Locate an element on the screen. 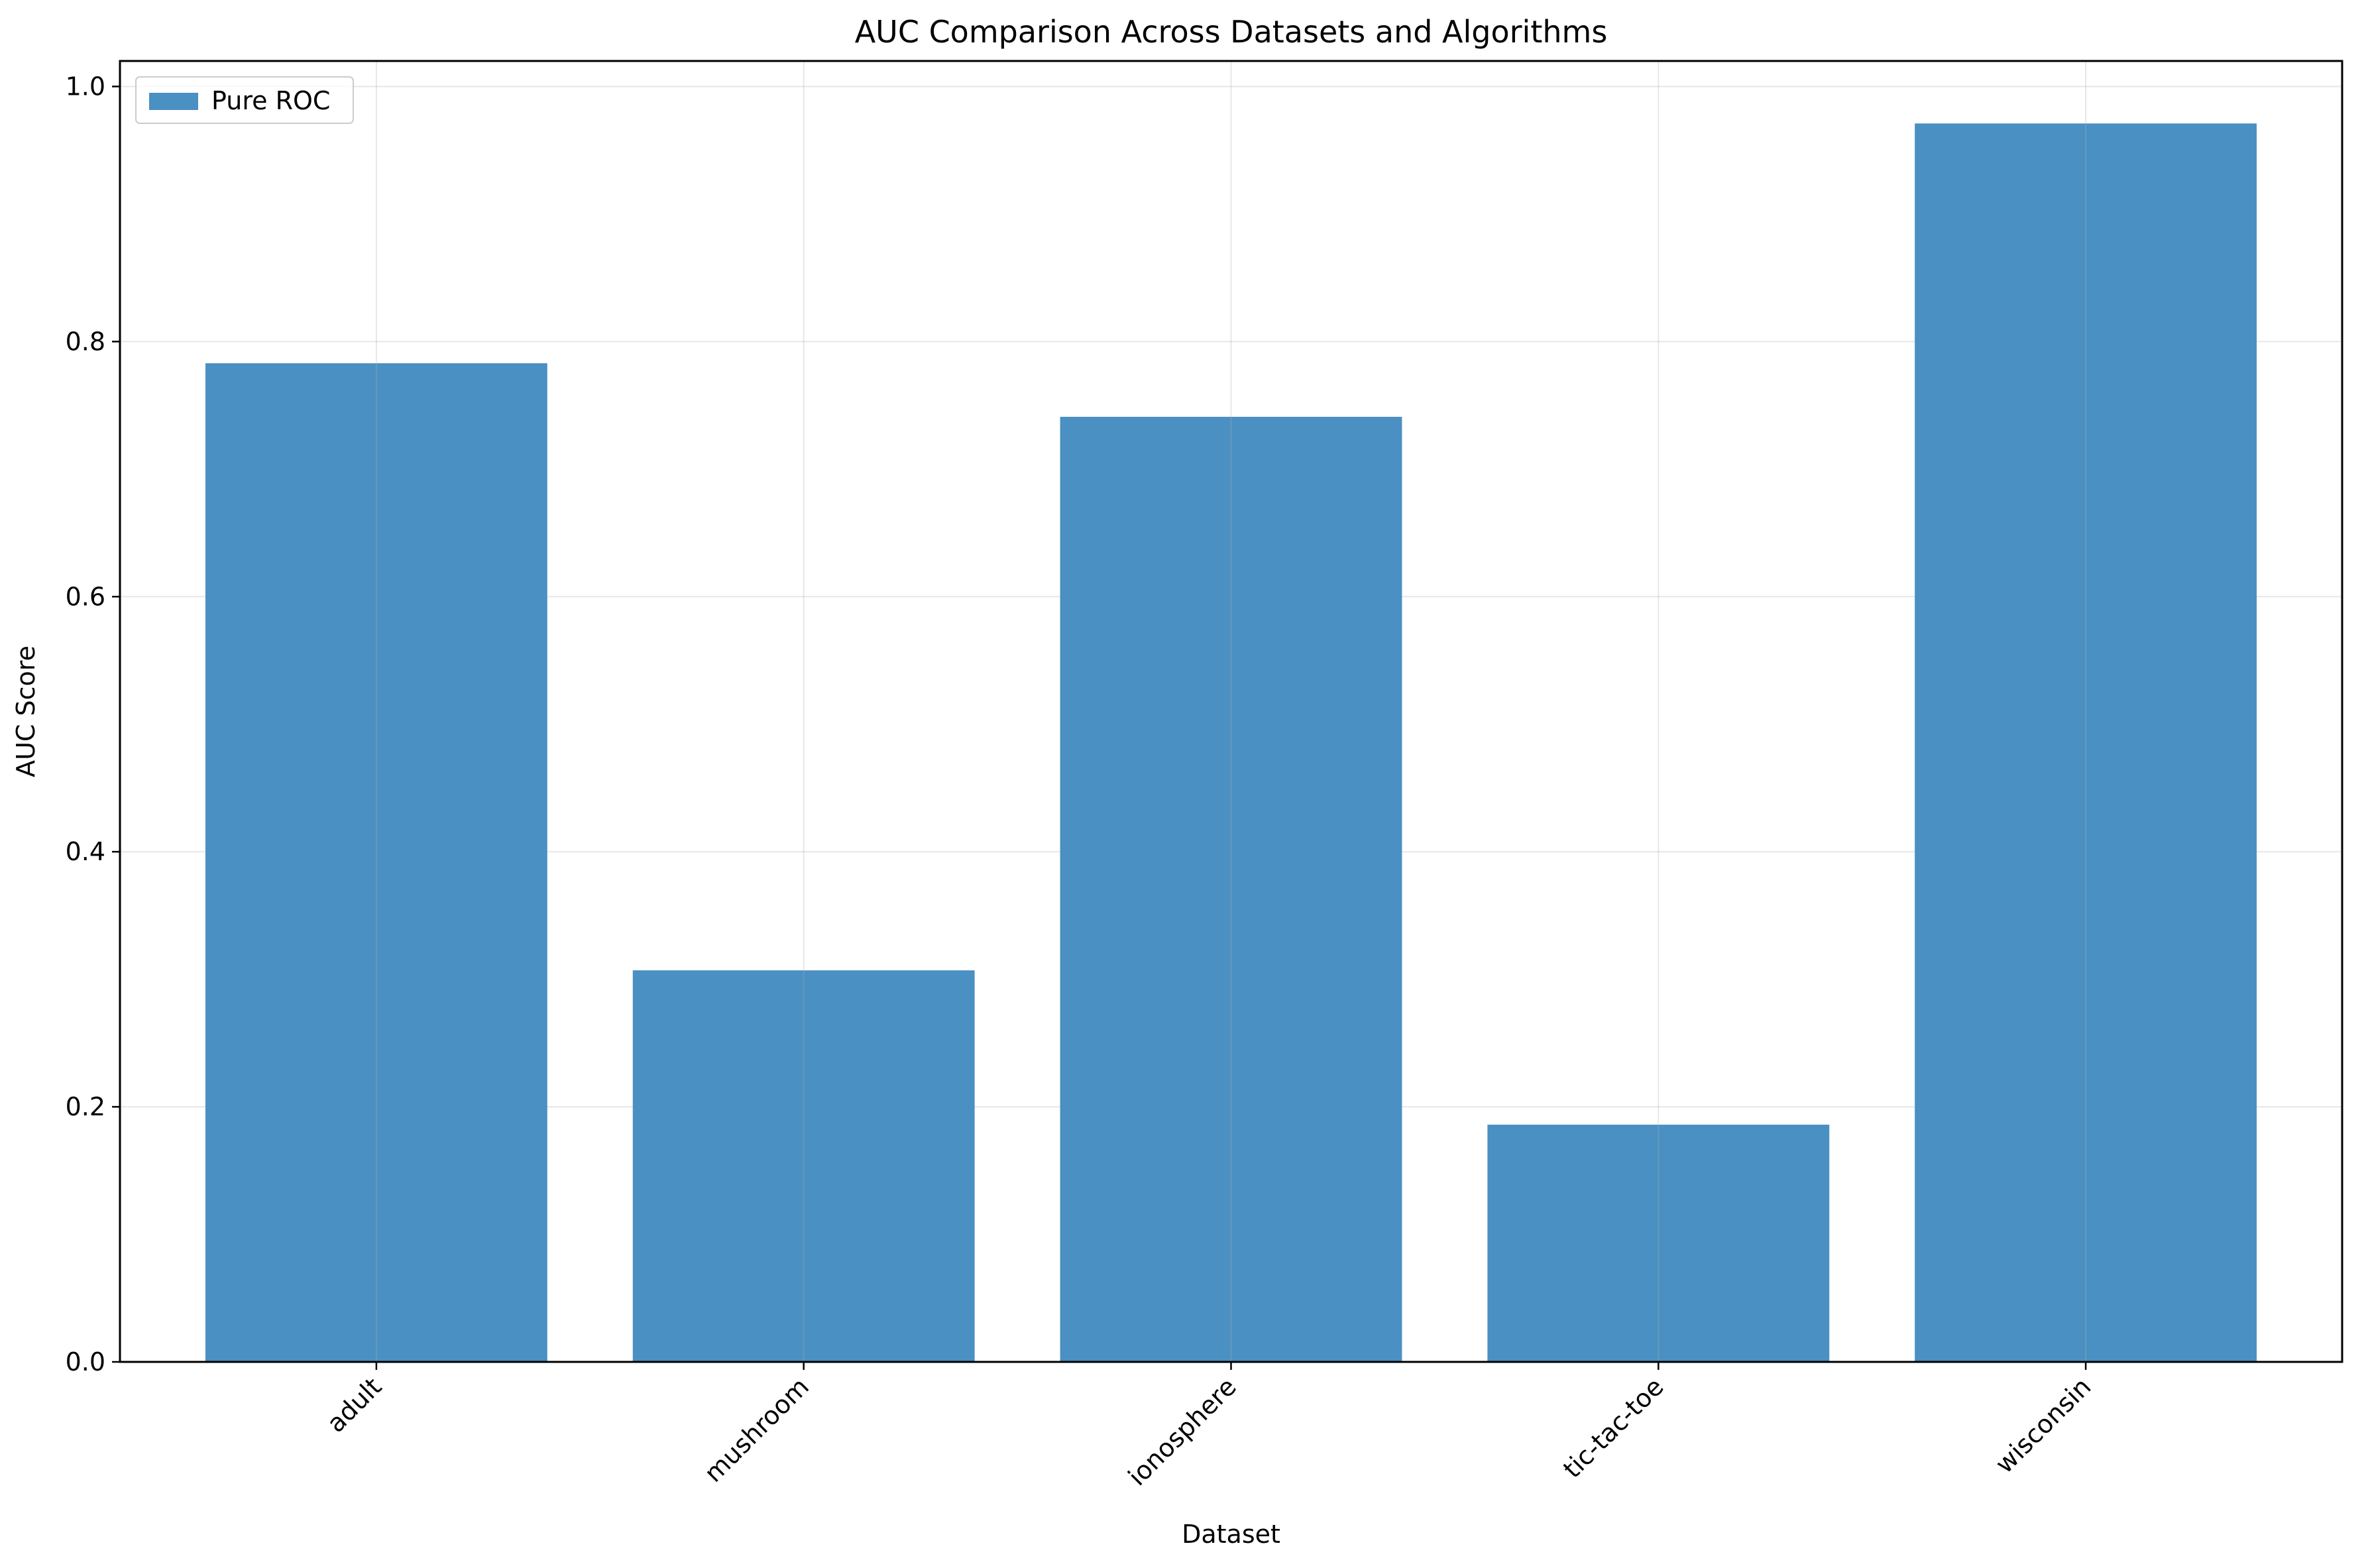 The image size is (2366, 1568). legend: Pure ROC is located at coordinates (244, 100).